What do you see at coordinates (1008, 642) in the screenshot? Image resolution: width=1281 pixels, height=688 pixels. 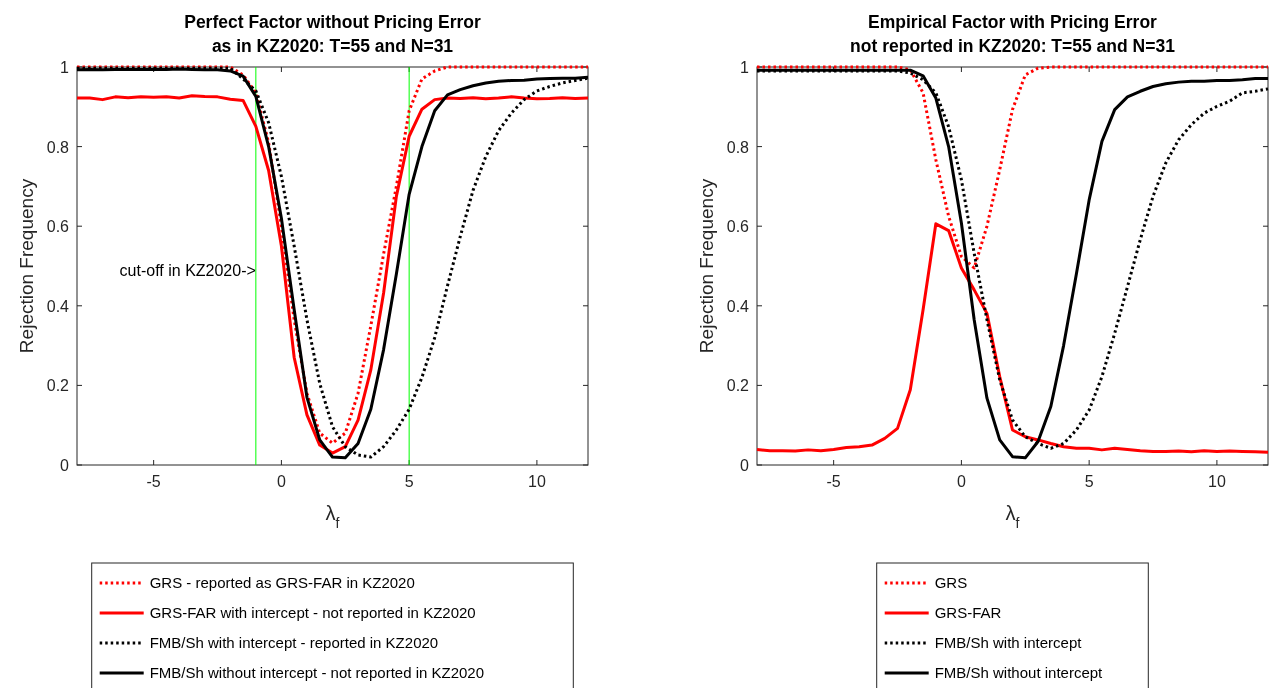 I see `legend-label: FMB/Sh with intercept` at bounding box center [1008, 642].